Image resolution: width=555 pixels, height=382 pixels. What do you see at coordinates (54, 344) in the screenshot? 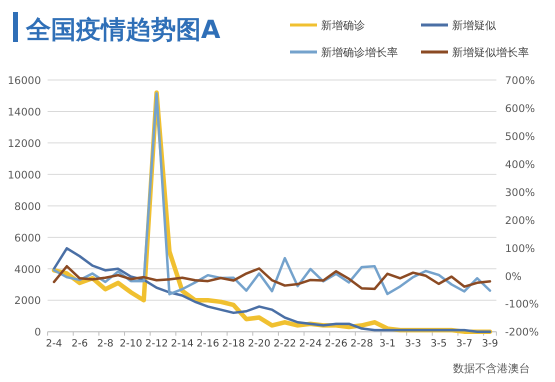
I see `x-tick-label: 2-4` at bounding box center [54, 344].